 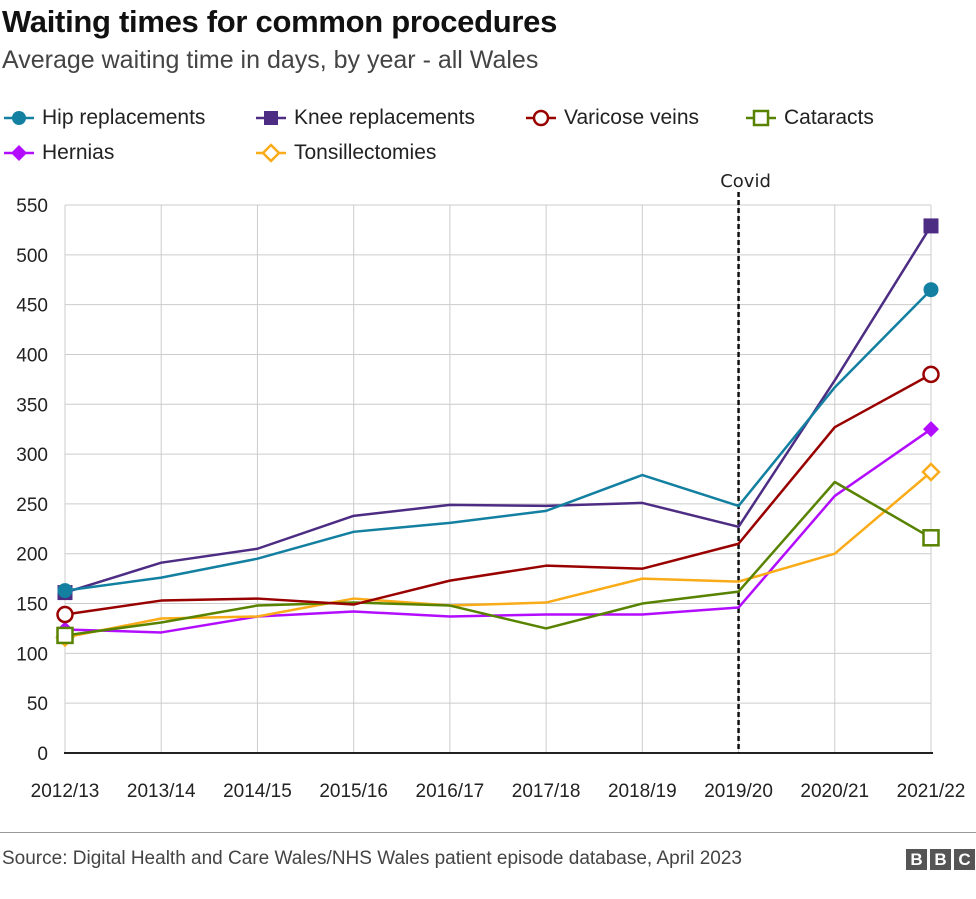 I want to click on legend-item: Knee replacements, so click(x=364, y=118).